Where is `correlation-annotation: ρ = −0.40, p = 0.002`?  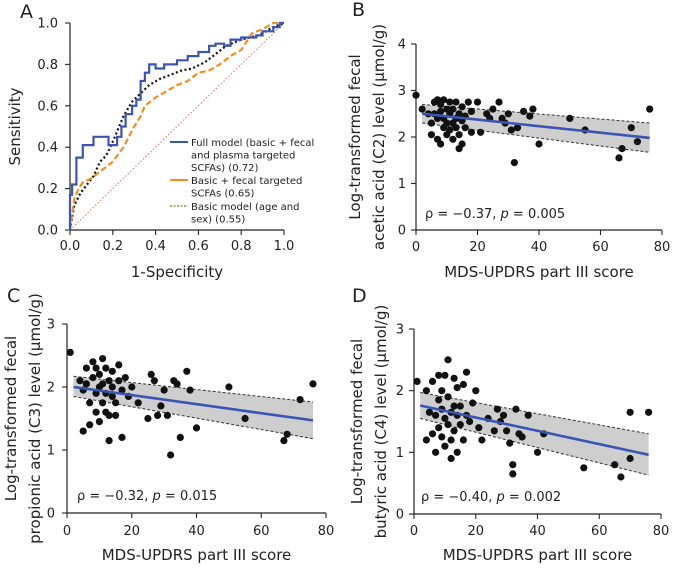 correlation-annotation: ρ = −0.40, p = 0.002 is located at coordinates (491, 497).